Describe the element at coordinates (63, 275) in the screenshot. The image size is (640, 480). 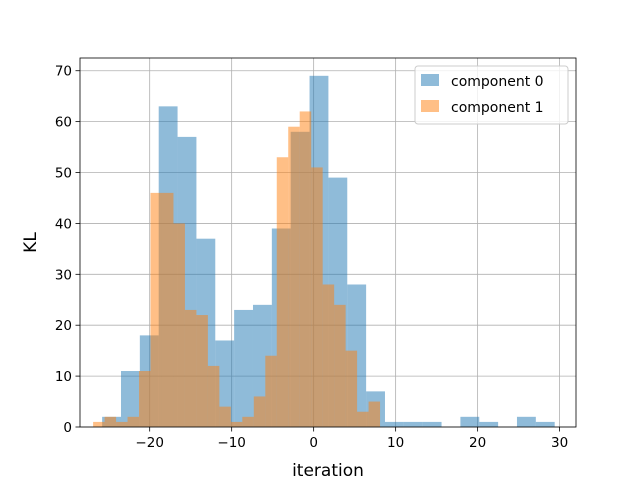
I see `y-tick-label: 30` at that location.